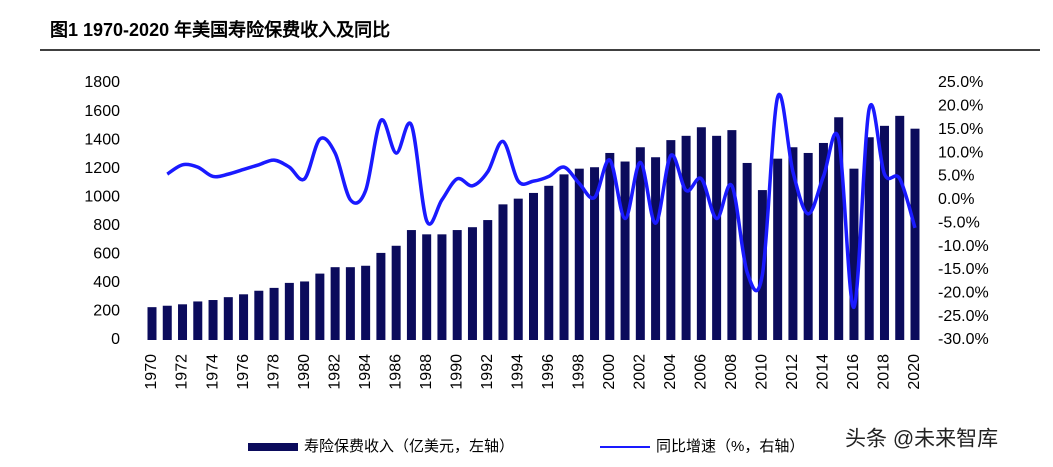 This screenshot has width=1053, height=467. Describe the element at coordinates (334, 372) in the screenshot. I see `x-tick-label: 1982` at that location.